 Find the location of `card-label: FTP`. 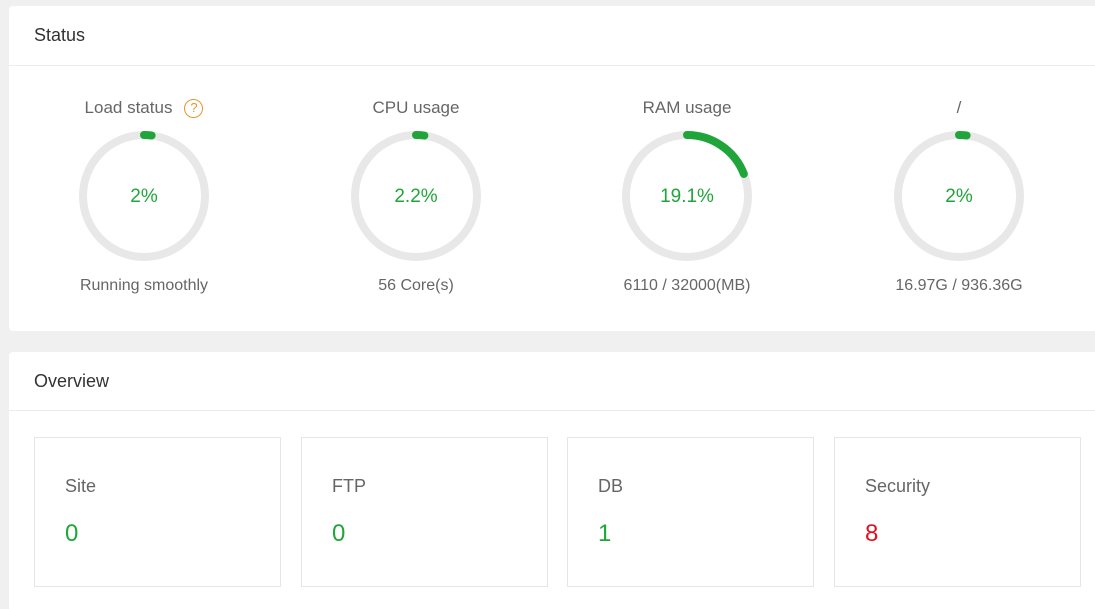

card-label: FTP is located at coordinates (349, 486).